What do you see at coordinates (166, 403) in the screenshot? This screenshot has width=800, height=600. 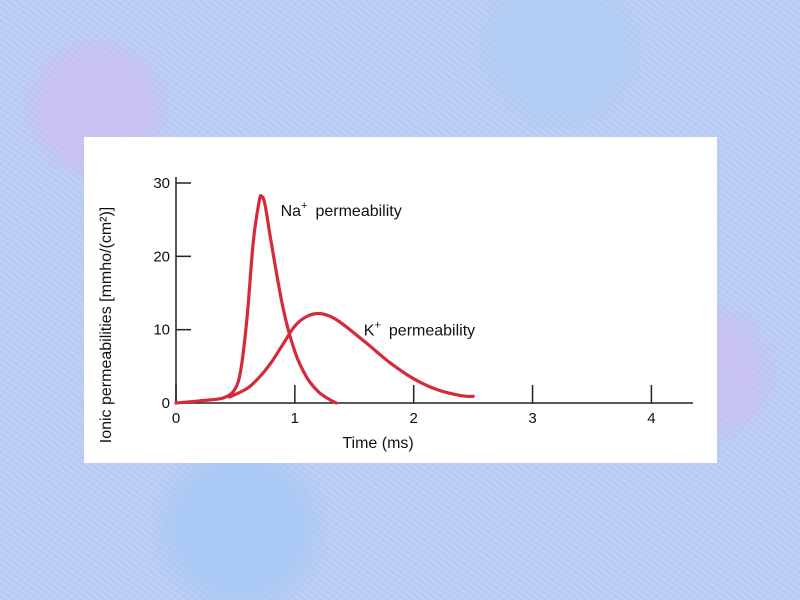 I see `y-tick-label: 0` at bounding box center [166, 403].